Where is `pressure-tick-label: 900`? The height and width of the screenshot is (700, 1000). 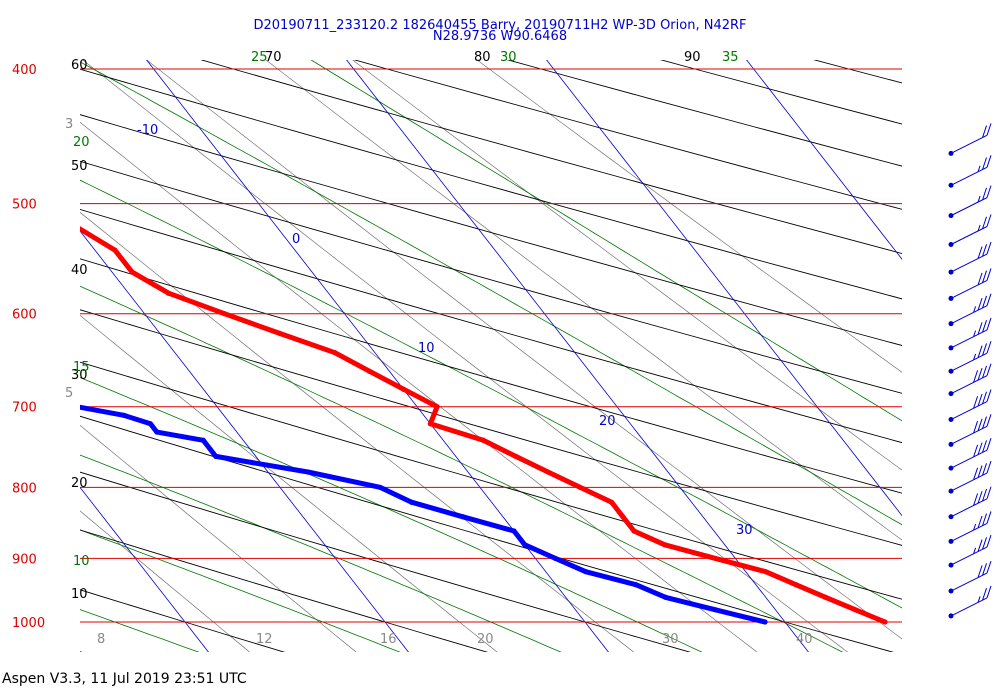
pressure-tick-label: 900 is located at coordinates (24, 559).